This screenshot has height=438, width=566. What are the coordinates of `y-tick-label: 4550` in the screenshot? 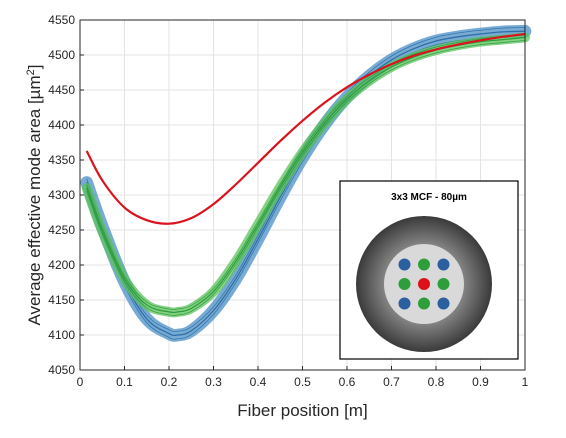 It's located at (61, 20).